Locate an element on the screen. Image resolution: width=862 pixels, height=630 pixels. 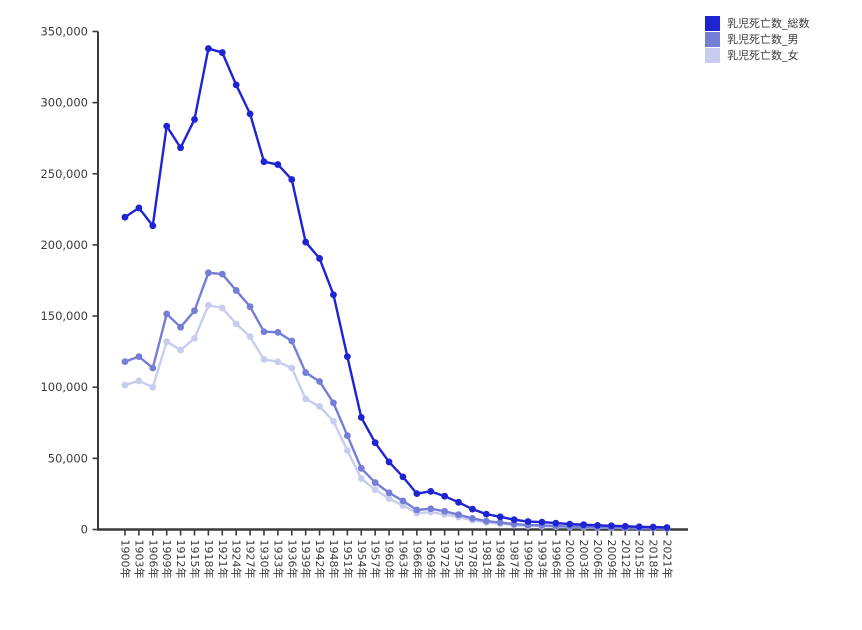
x-axis-label: 2006年 is located at coordinates (598, 559).